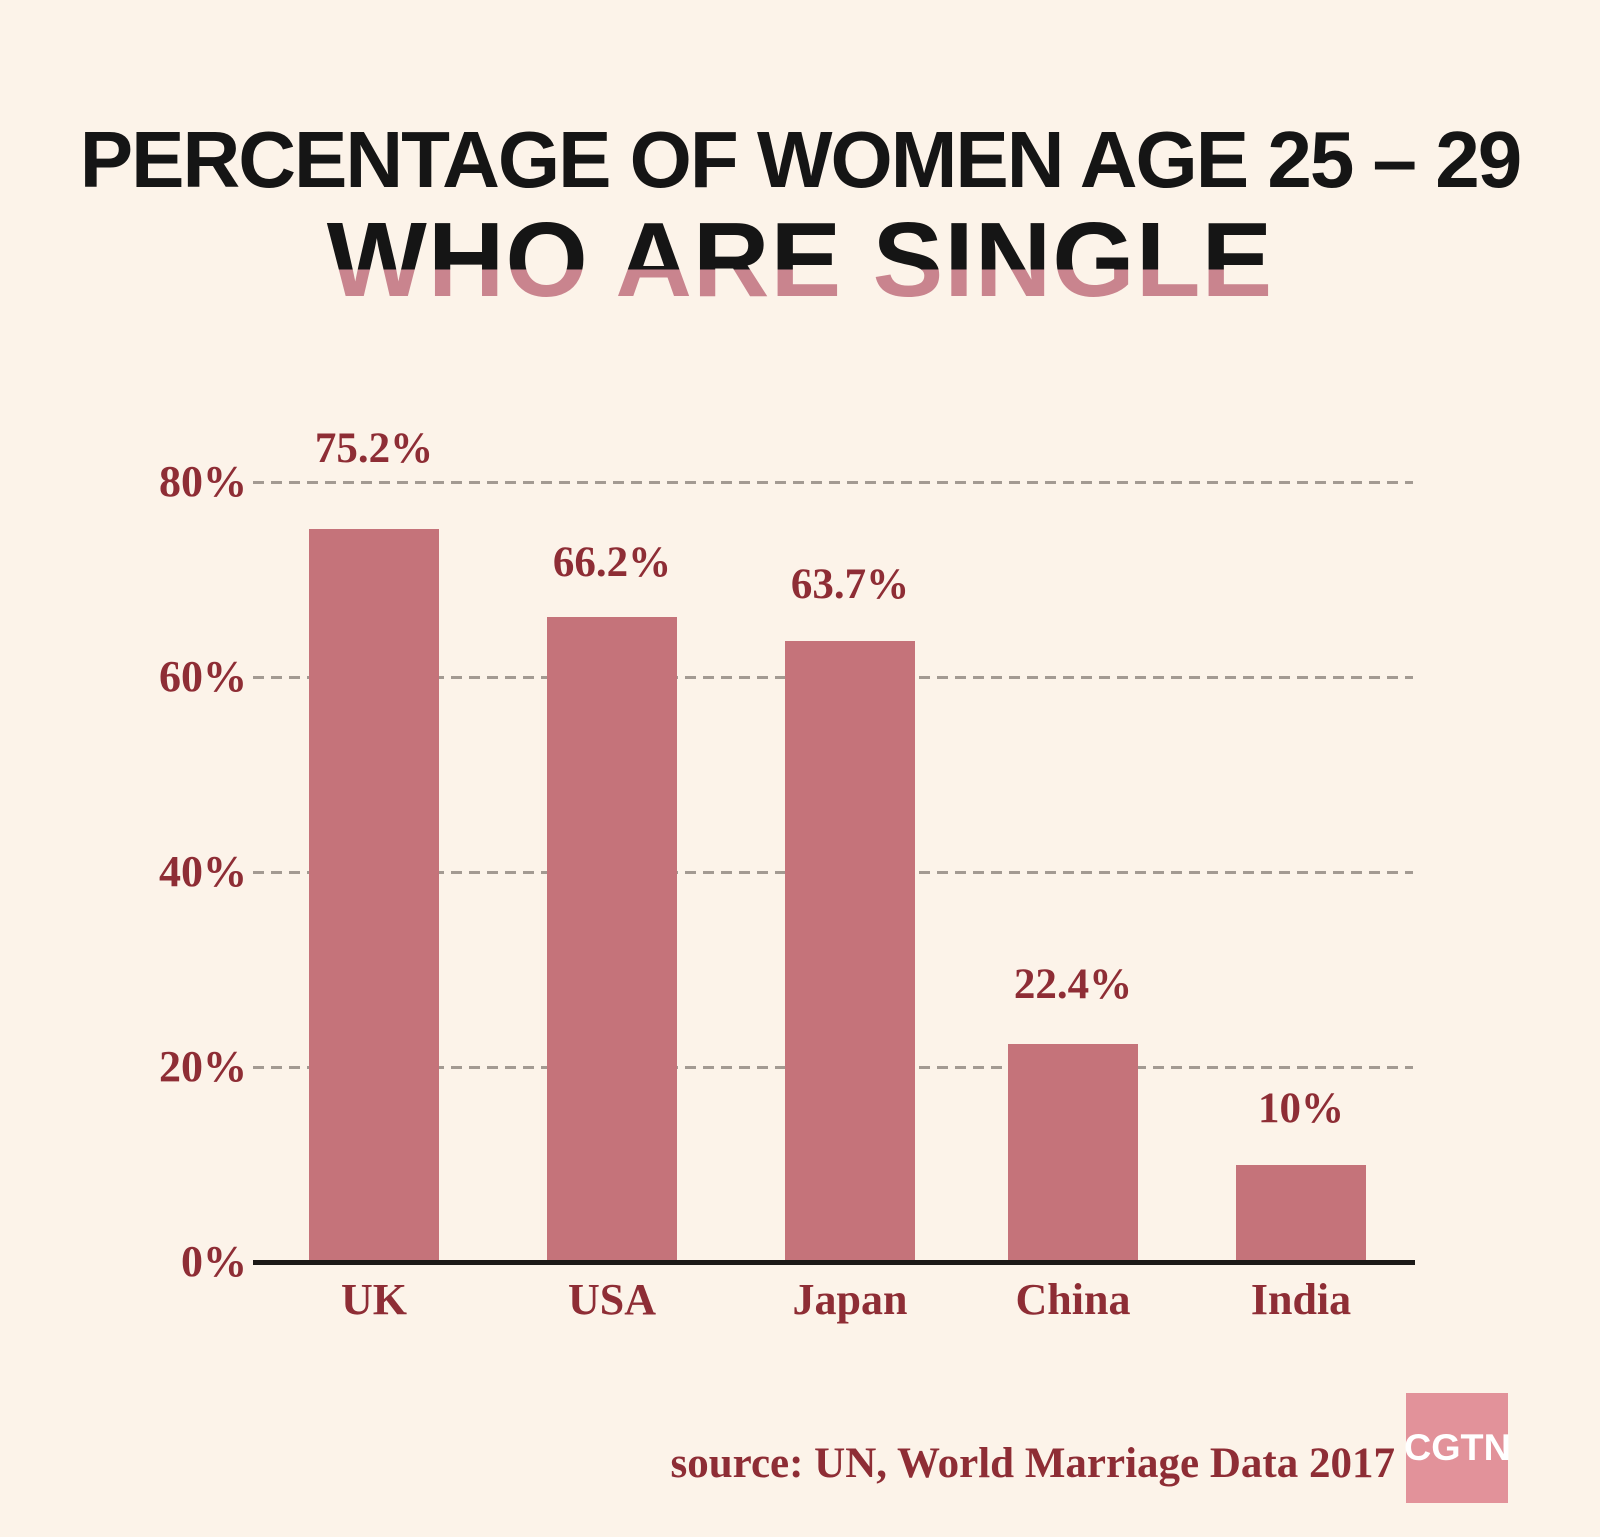  Describe the element at coordinates (374, 895) in the screenshot. I see `bar-UK` at that location.